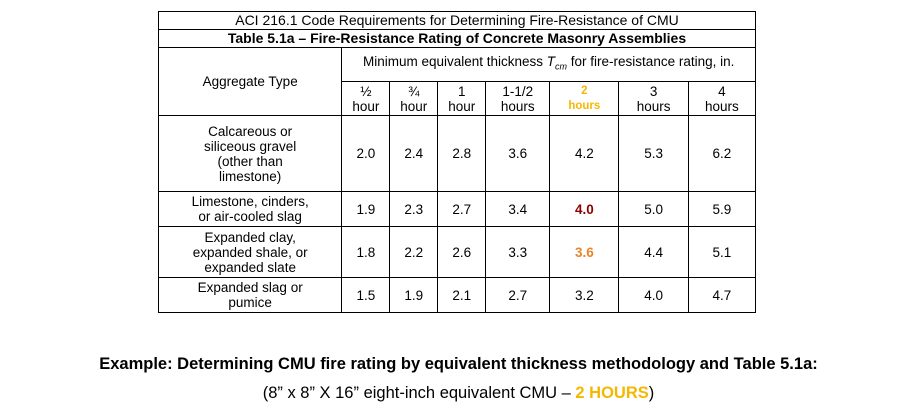 This screenshot has width=917, height=418. I want to click on aggregate-cell: Limestone, cinders, or air-cooled slag, so click(250, 209).